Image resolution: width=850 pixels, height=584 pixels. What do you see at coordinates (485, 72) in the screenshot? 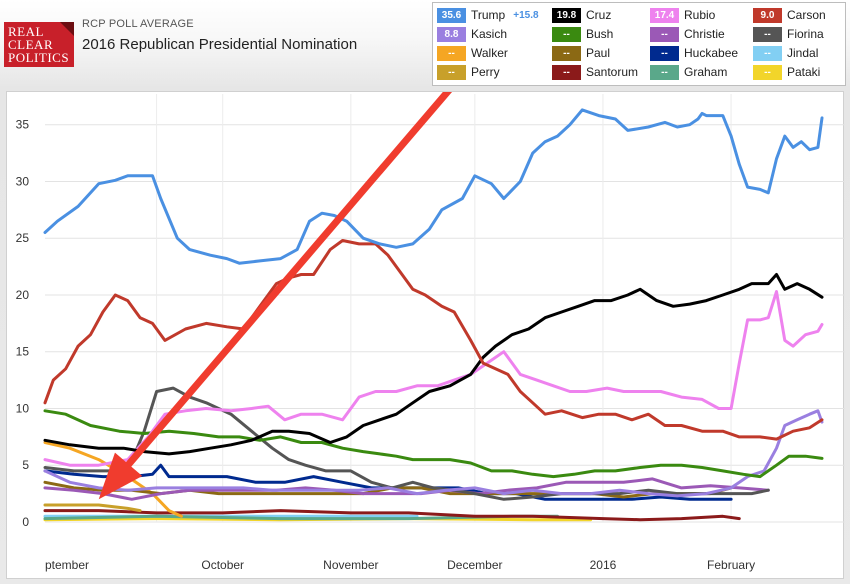
I see `legend-candidate-name: Perry` at bounding box center [485, 72].